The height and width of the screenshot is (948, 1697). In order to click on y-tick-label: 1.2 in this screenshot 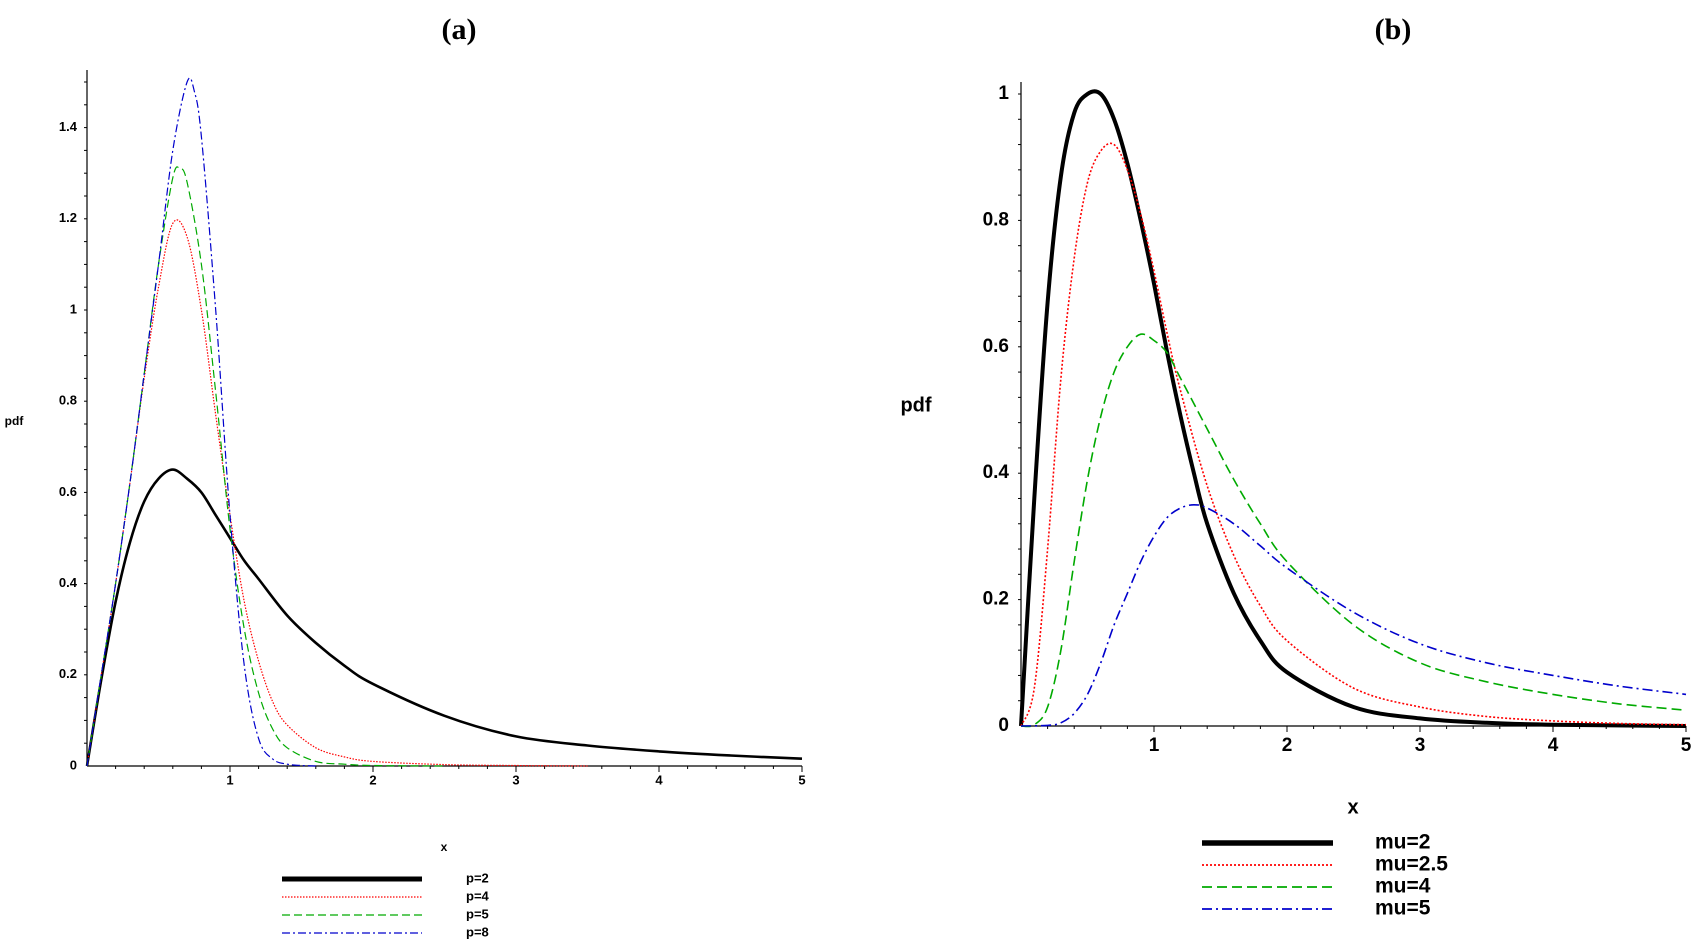, I will do `click(68, 217)`.